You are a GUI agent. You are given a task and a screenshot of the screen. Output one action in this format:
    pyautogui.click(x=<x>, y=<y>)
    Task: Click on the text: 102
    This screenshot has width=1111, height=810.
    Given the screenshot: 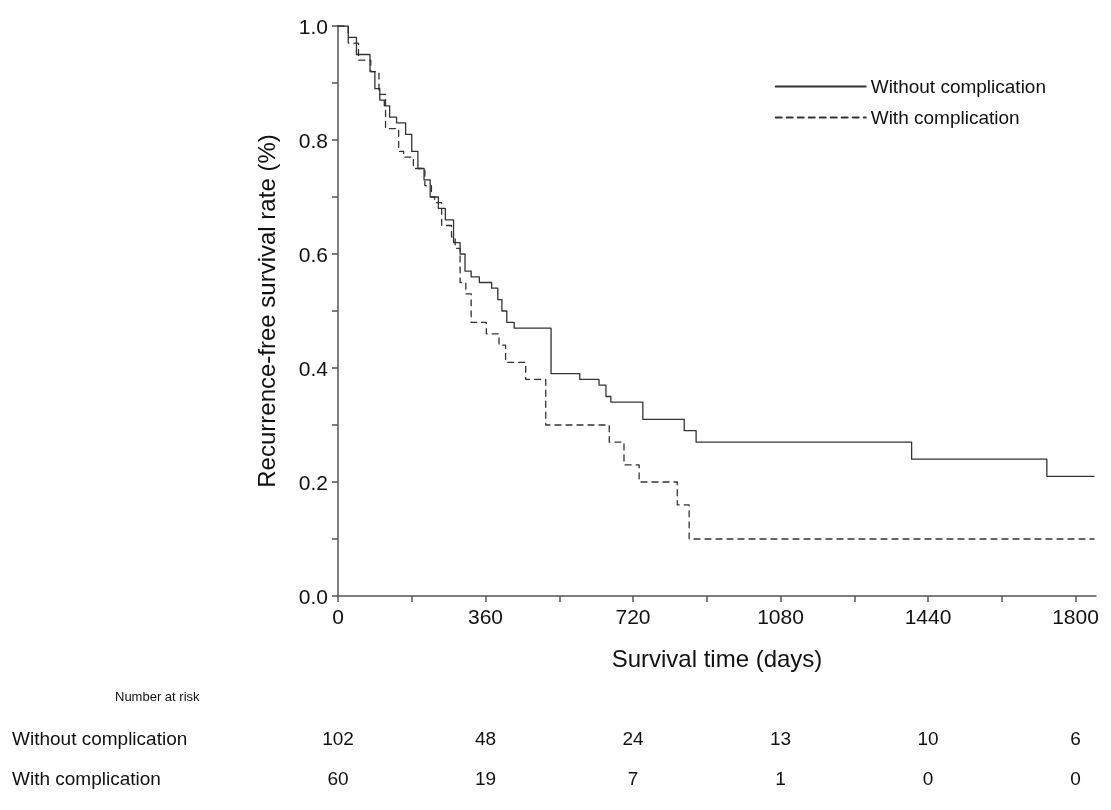 What is the action you would take?
    pyautogui.click(x=338, y=738)
    